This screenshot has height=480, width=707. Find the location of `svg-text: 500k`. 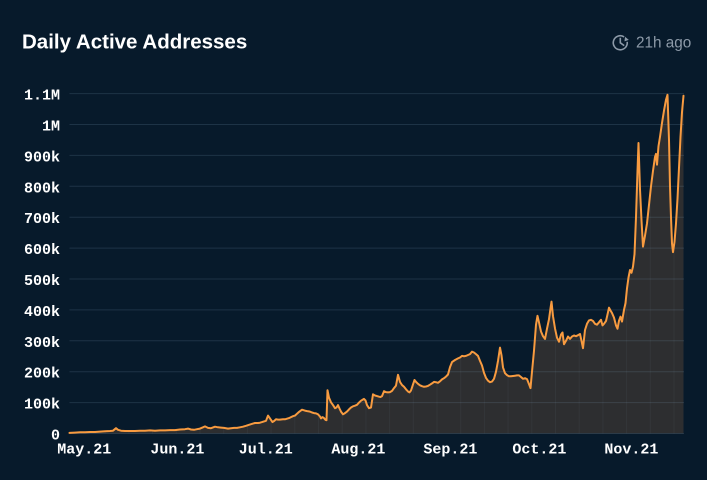

svg-text: 500k is located at coordinates (42, 281).